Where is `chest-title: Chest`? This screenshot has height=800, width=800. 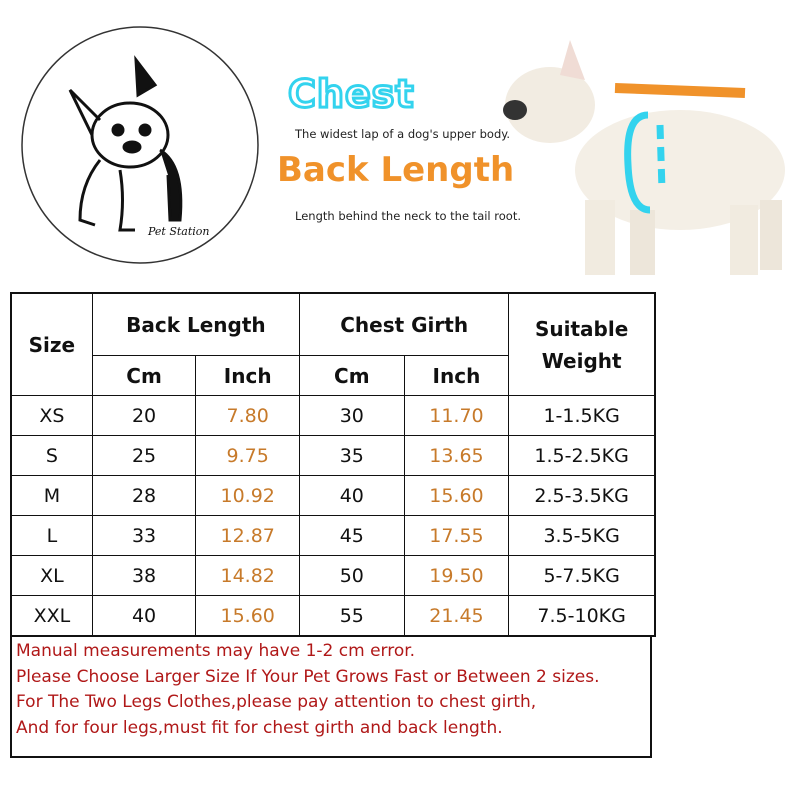
chest-title: Chest is located at coordinates (351, 94).